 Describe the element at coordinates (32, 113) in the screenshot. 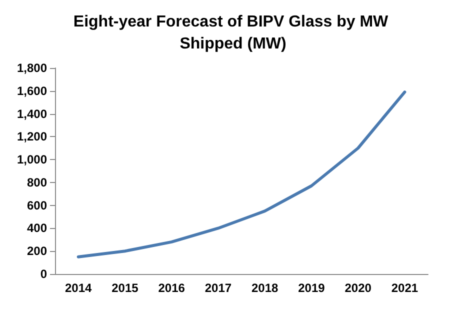

I see `y-tick-label: 1,400` at that location.